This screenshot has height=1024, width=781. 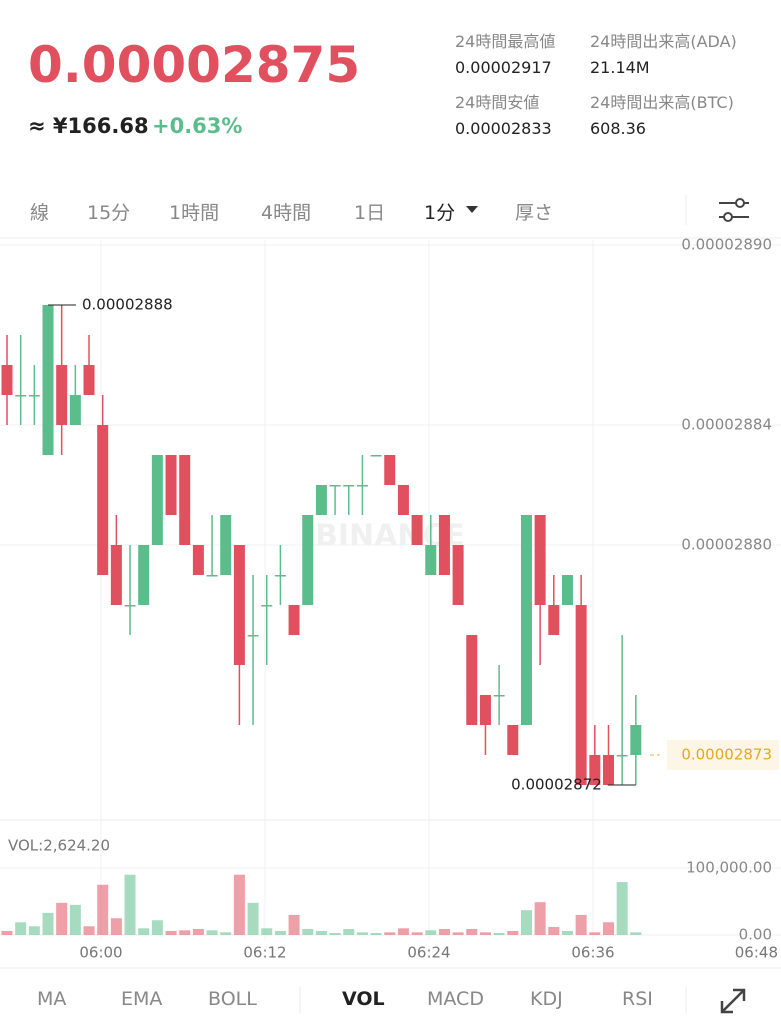 I want to click on y-tick-label: 0.00002890, so click(x=726, y=245).